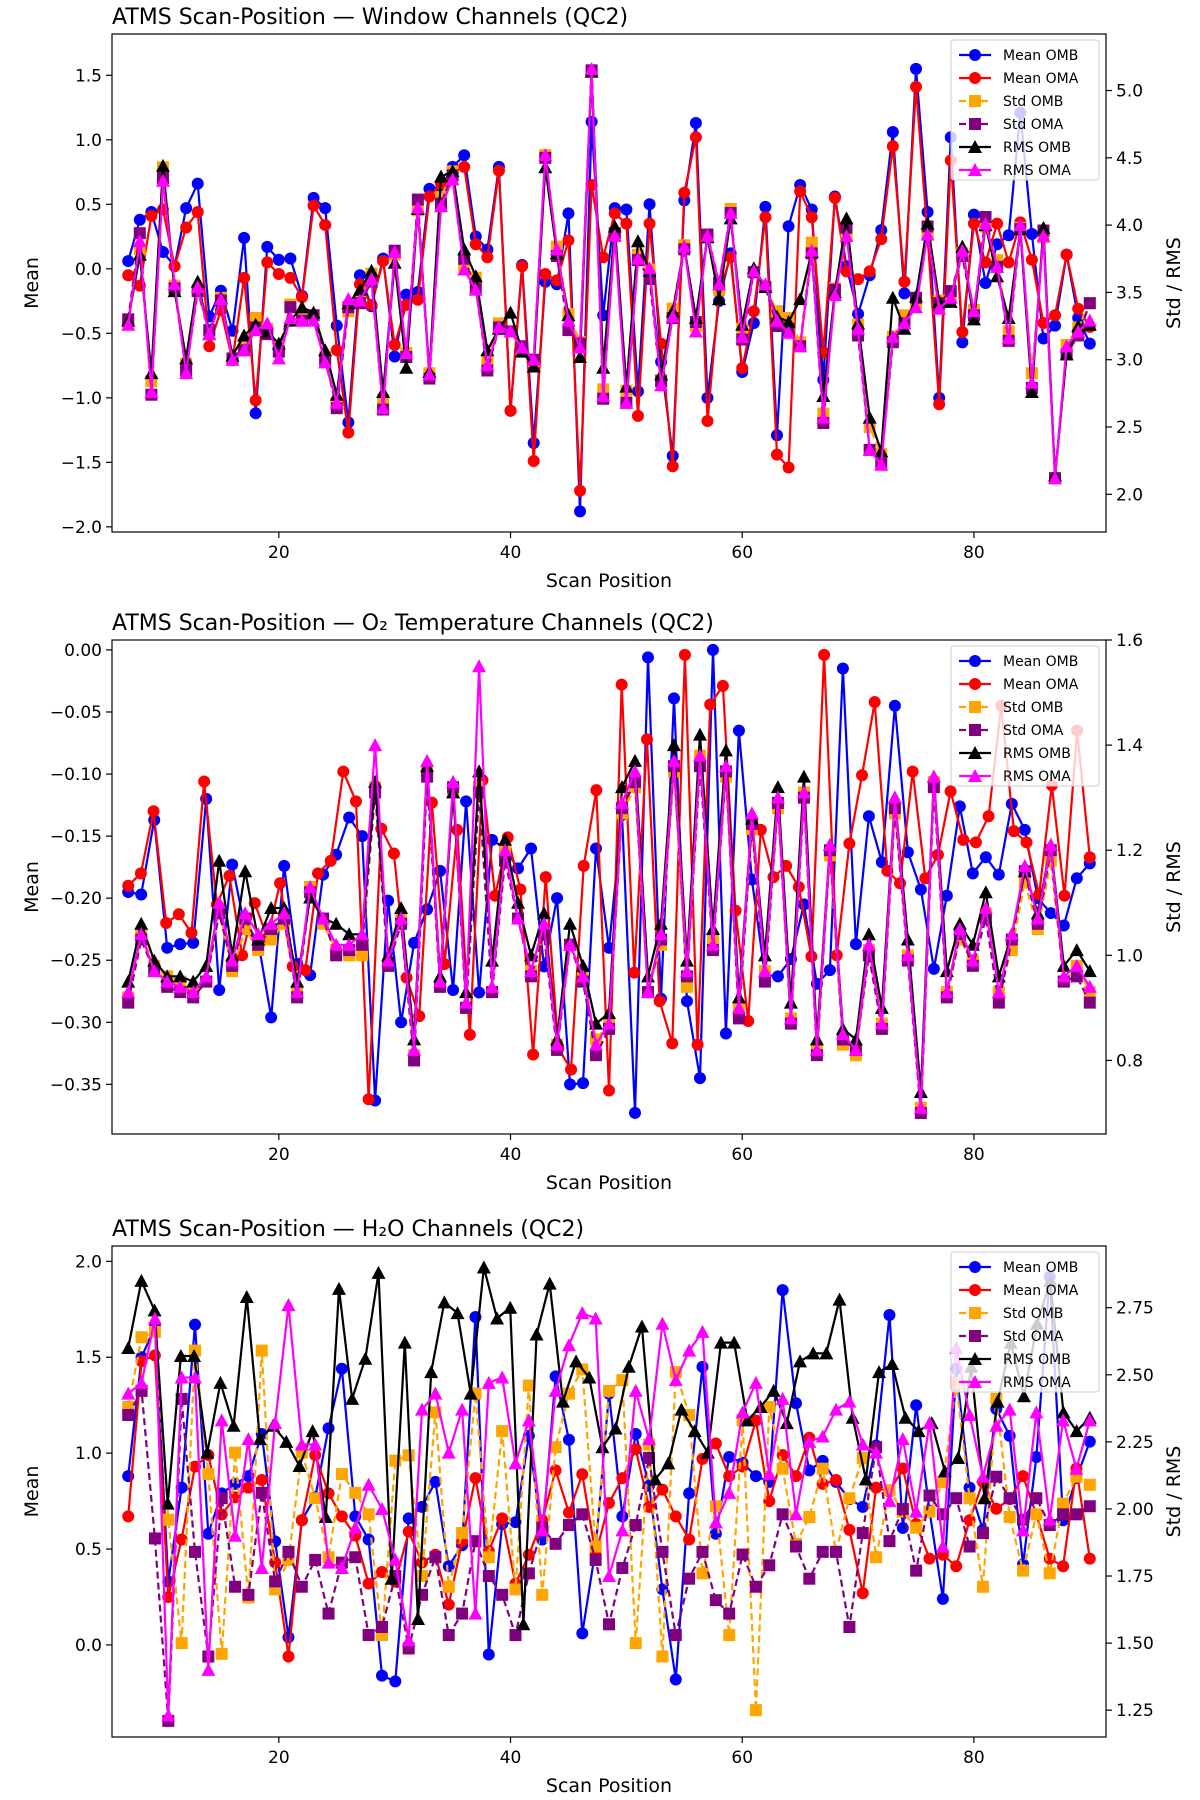  What do you see at coordinates (88, 1550) in the screenshot?
I see `y-tick-label: 0.5` at bounding box center [88, 1550].